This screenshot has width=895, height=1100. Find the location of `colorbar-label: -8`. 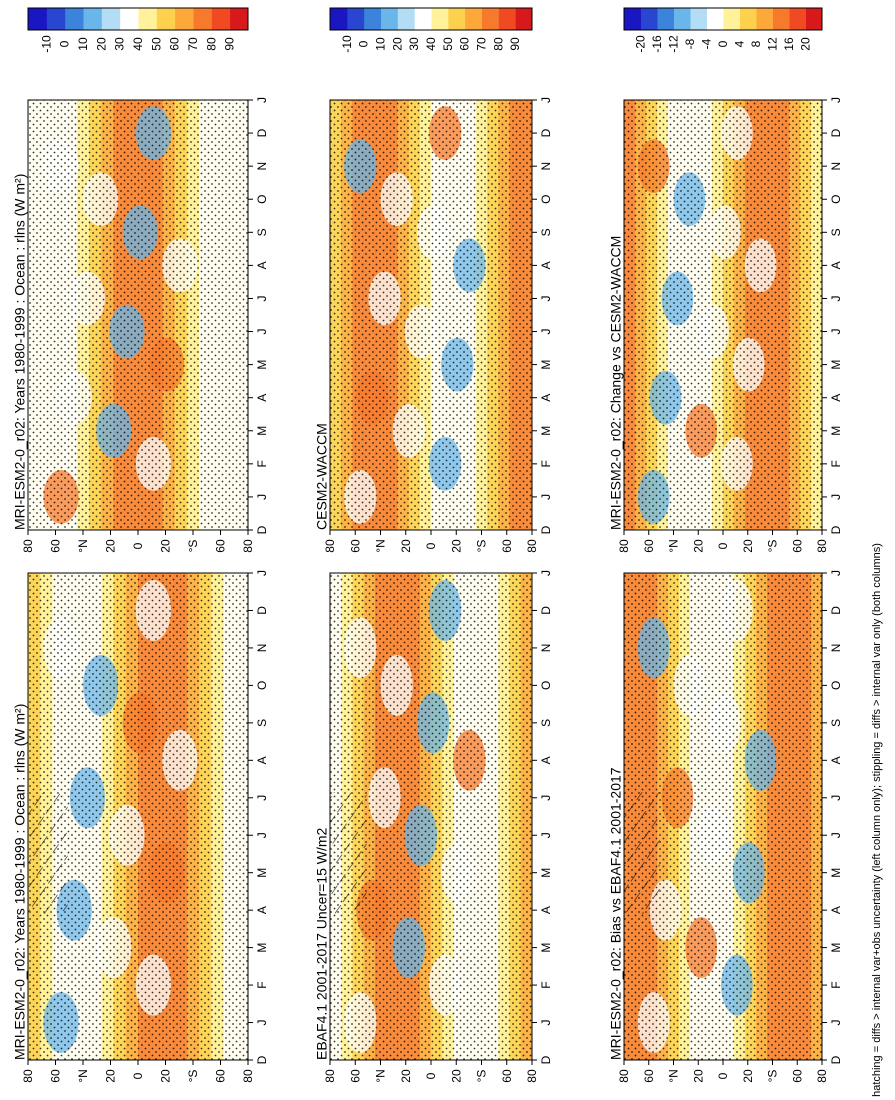

colorbar-label: -8 is located at coordinates (690, 43).